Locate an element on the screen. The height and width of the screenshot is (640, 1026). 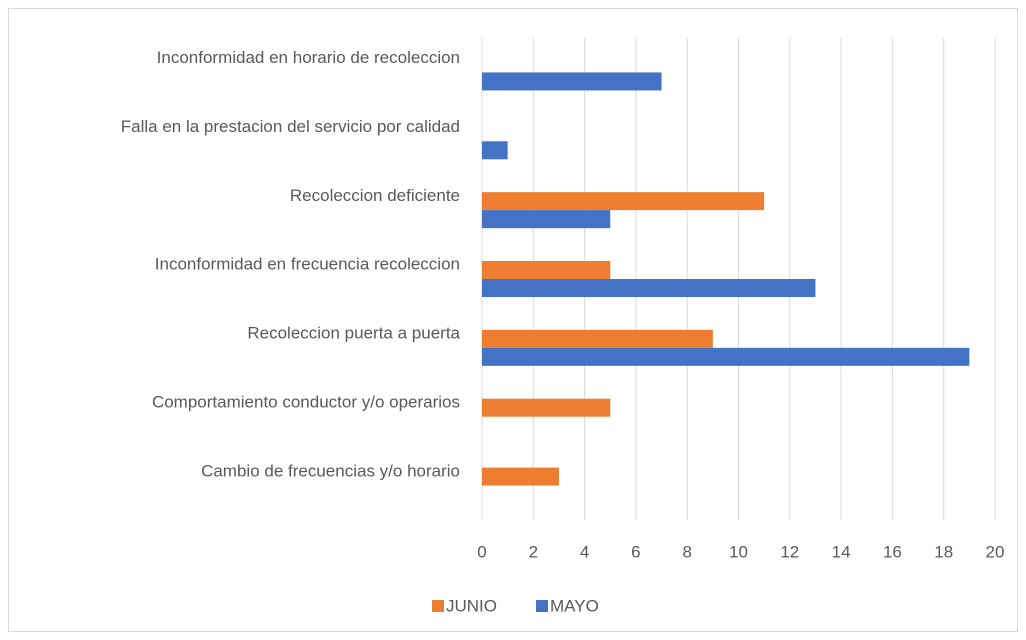
y-tick-label: Comportamiento conductor y/o operarios is located at coordinates (306, 401).